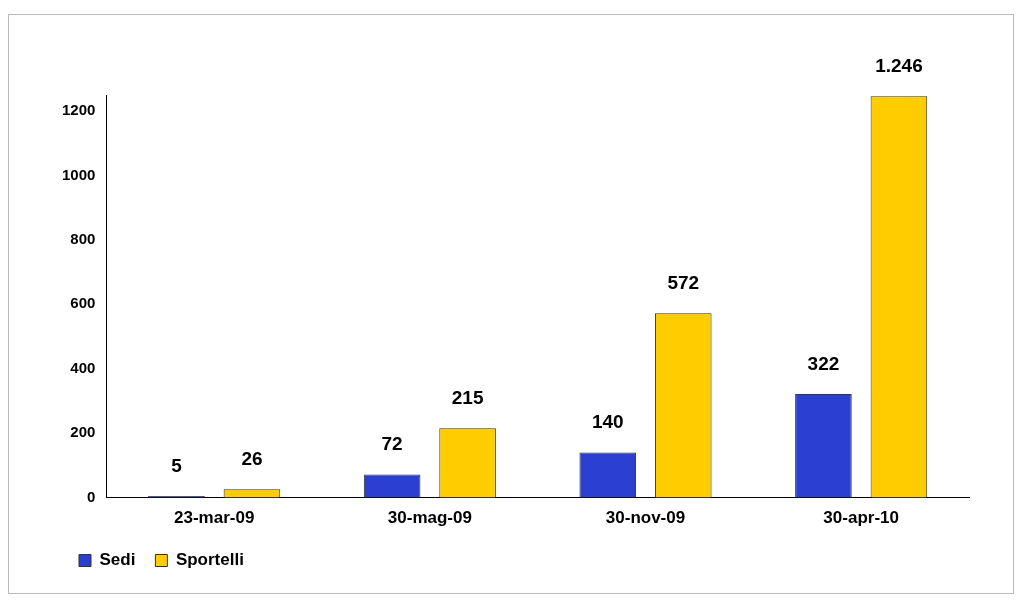 This screenshot has width=1023, height=600. What do you see at coordinates (823, 363) in the screenshot?
I see `data-label: 322` at bounding box center [823, 363].